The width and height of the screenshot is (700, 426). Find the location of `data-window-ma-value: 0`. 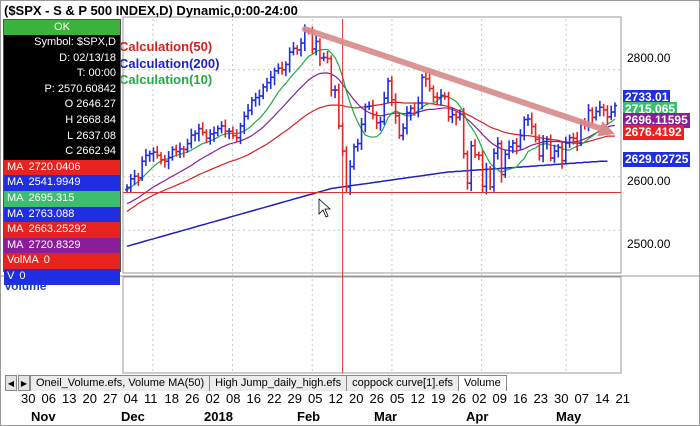

data-window-ma-value: 0 is located at coordinates (46, 260).